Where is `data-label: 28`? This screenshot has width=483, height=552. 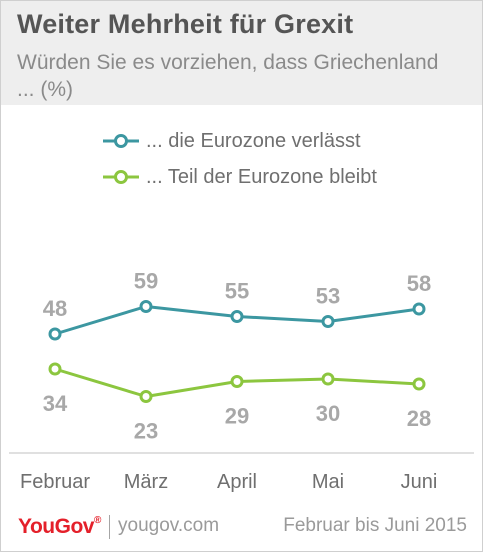
data-label: 28 is located at coordinates (419, 418).